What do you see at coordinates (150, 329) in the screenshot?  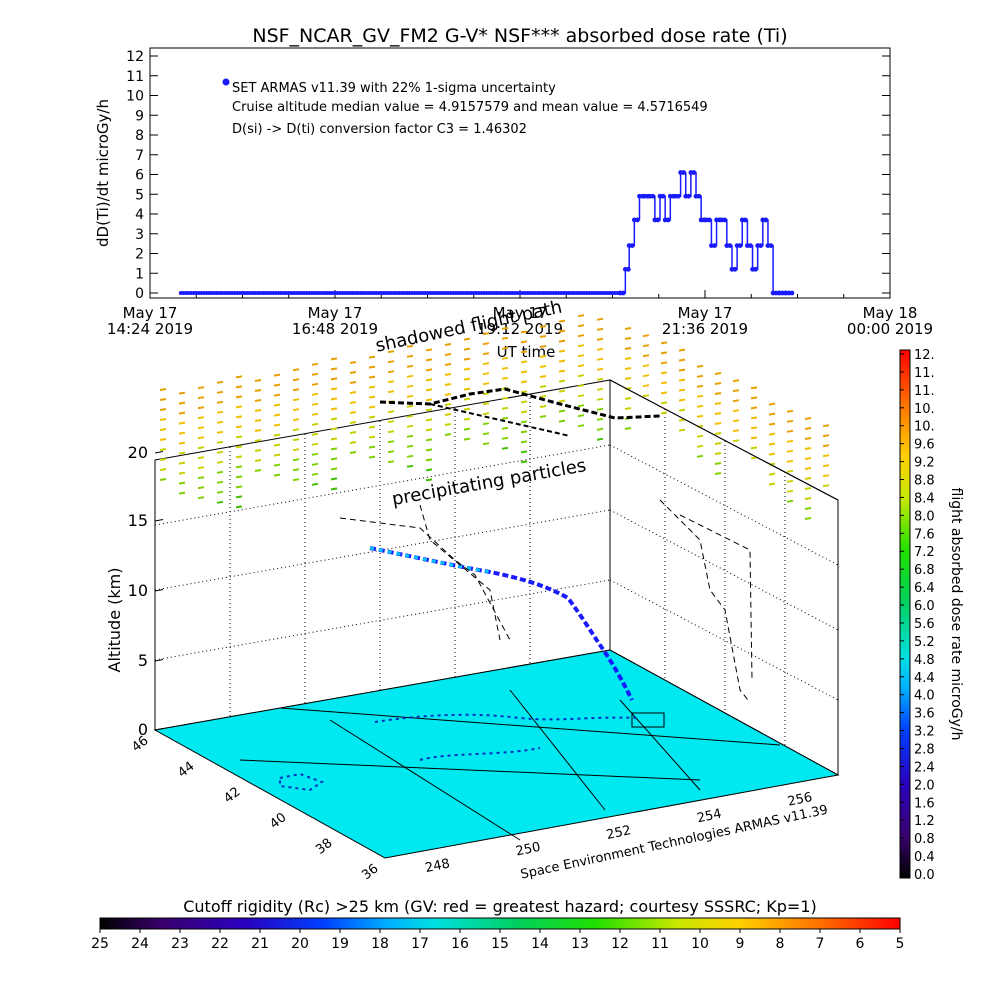 I see `x-tick-label-time: 14:24 2019` at bounding box center [150, 329].